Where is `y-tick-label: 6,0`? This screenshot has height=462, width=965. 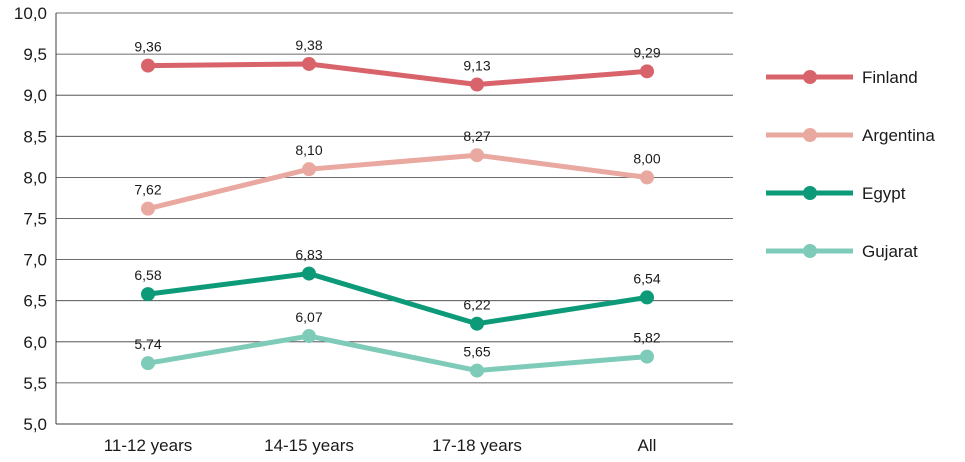 y-tick-label: 6,0 is located at coordinates (35, 342).